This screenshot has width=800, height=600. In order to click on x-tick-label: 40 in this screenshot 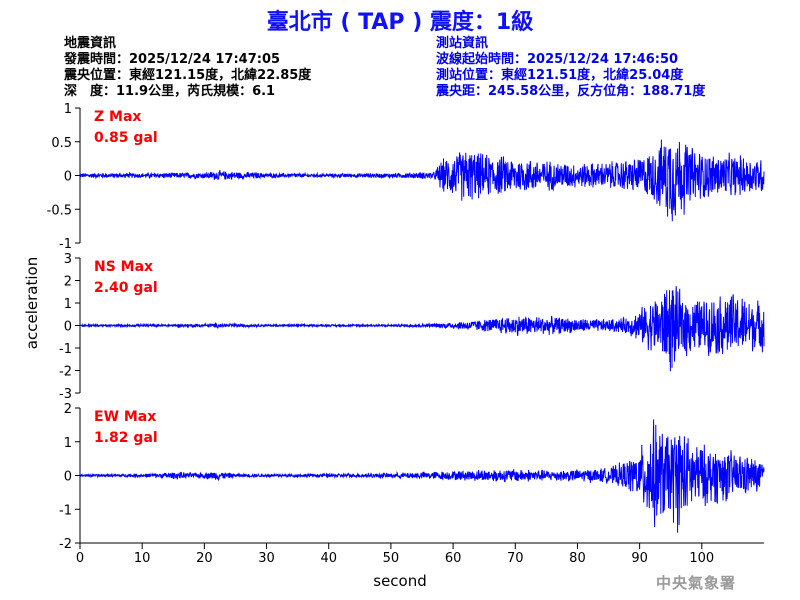, I will do `click(328, 558)`.